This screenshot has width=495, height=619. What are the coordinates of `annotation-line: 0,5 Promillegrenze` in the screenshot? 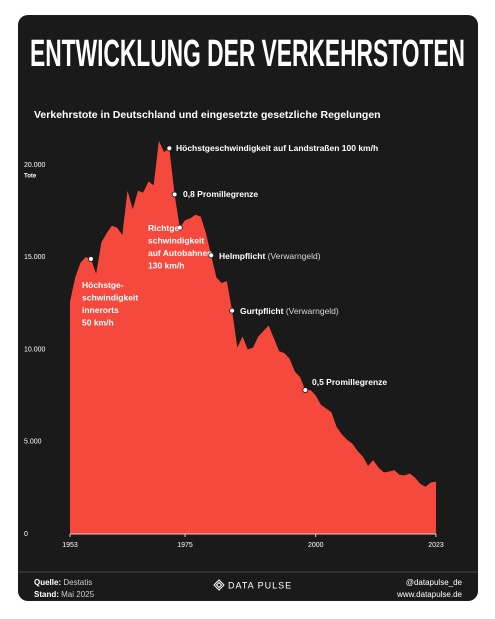 It's located at (349, 382).